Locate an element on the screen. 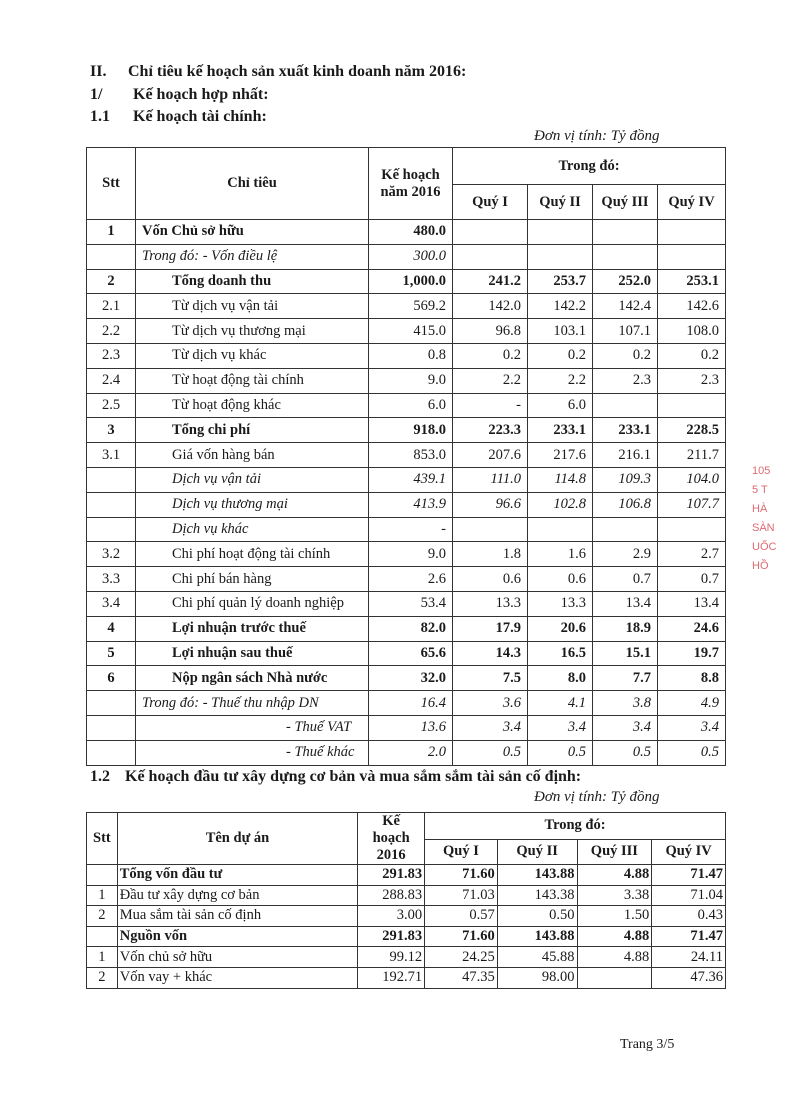 The image size is (800, 1102). cell-label: Giá vốn hàng bán is located at coordinates (252, 455).